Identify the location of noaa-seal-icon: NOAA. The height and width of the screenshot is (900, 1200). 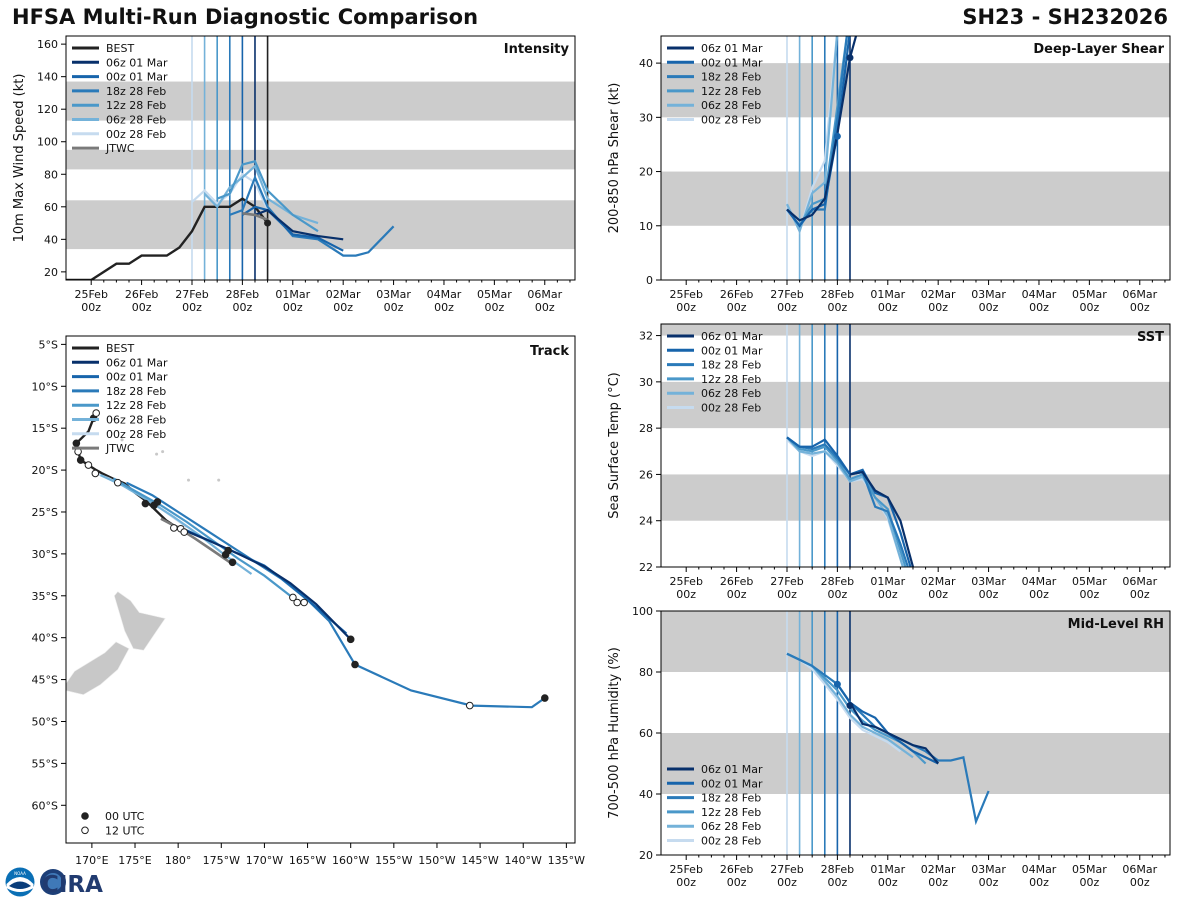
(20, 882).